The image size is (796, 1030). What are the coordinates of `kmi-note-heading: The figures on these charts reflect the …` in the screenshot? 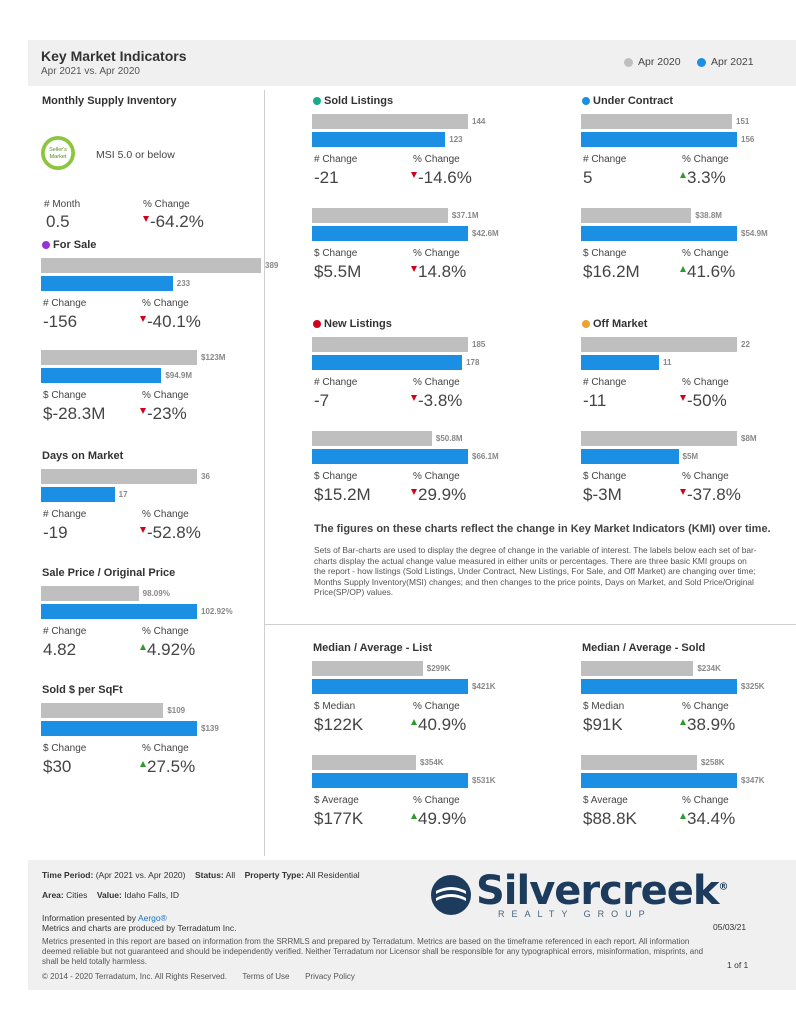 It's located at (542, 529).